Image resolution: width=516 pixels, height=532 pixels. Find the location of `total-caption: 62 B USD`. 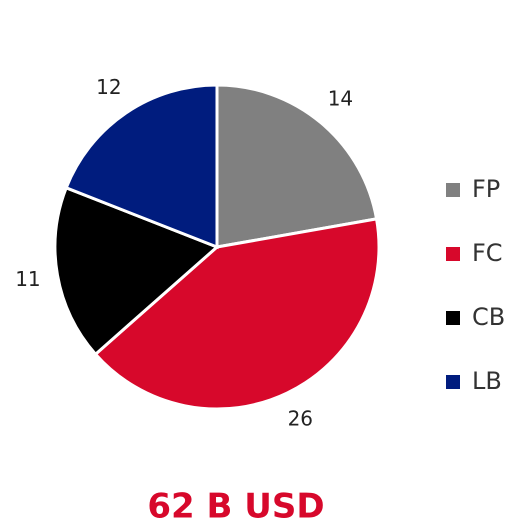

total-caption: 62 B USD is located at coordinates (235, 507).